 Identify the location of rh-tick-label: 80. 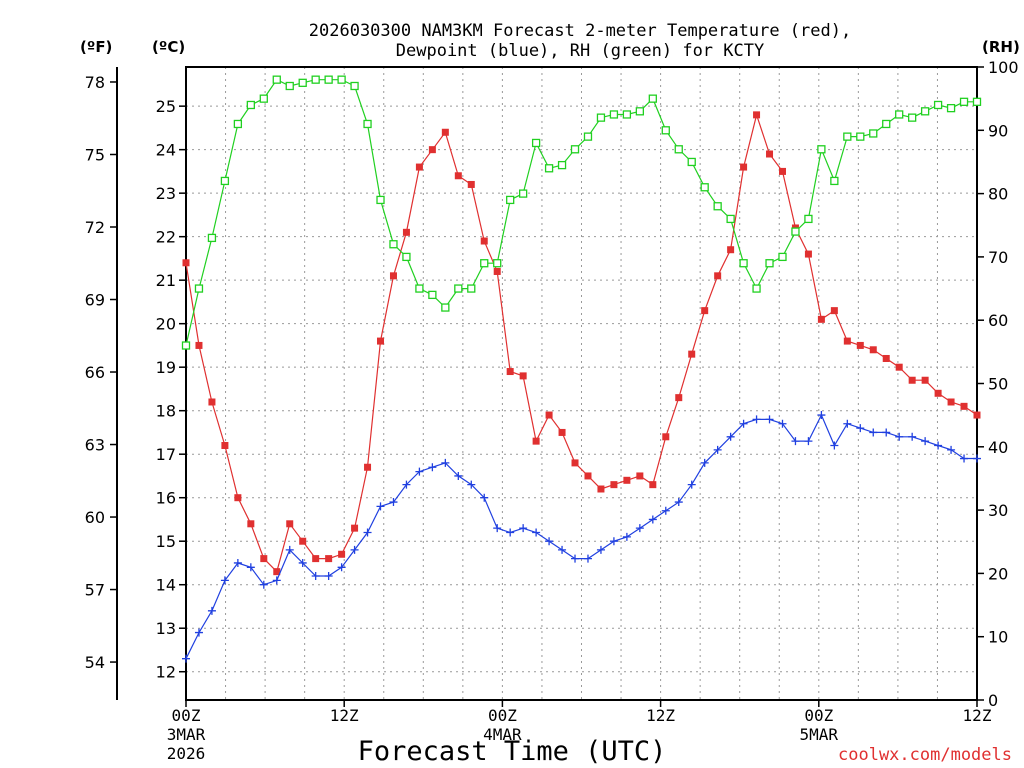
(998, 194).